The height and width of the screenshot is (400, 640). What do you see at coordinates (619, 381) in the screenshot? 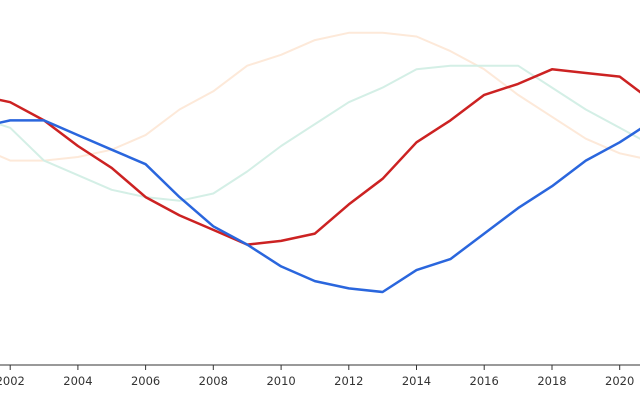
I see `x-tick-label-2020: 2020` at bounding box center [619, 381].